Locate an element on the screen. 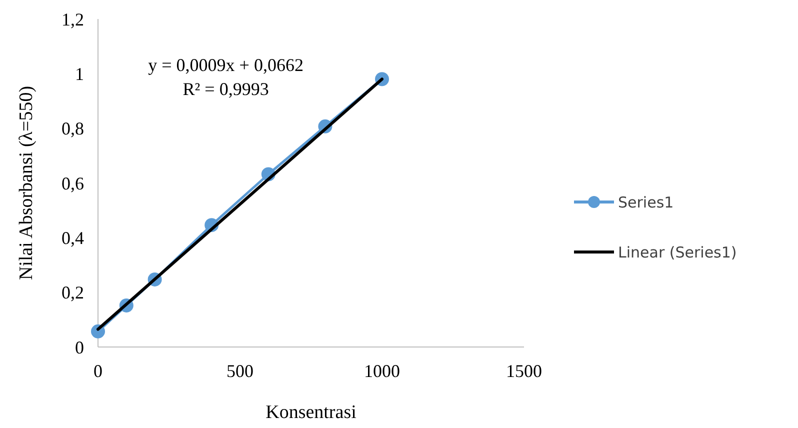 The width and height of the screenshot is (798, 428). x-tick-label: 500 is located at coordinates (240, 371).